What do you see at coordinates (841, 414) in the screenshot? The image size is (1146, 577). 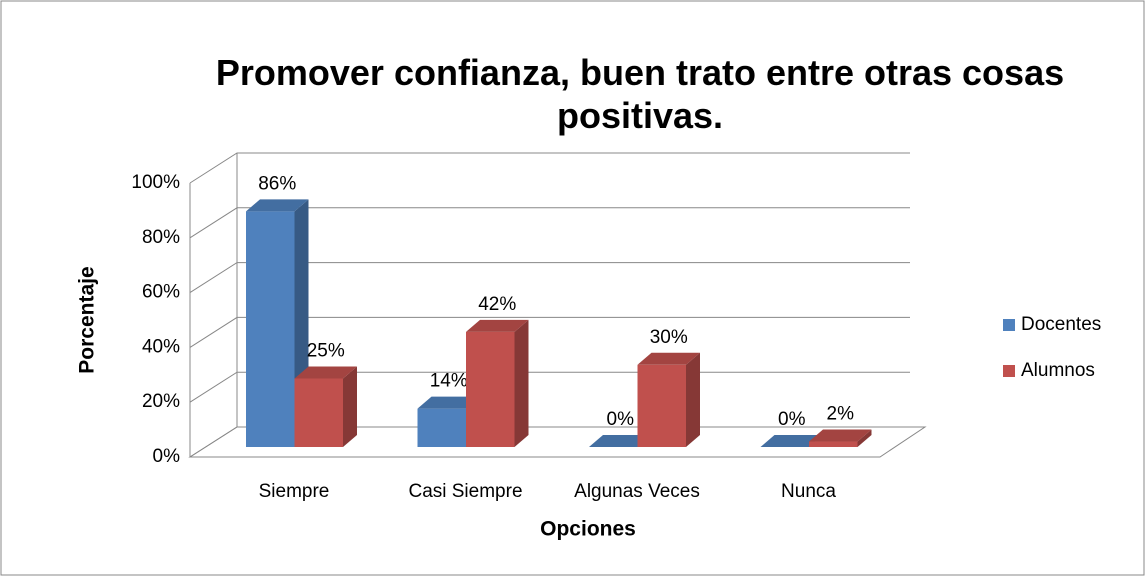 I see `data-label: 2%` at bounding box center [841, 414].